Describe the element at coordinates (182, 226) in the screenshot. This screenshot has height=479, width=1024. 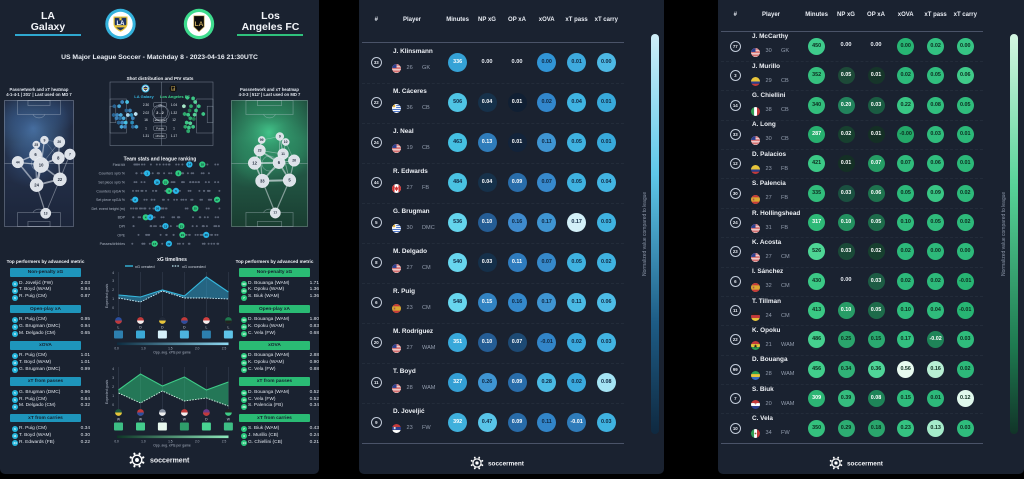
I see `svg-text: 21` at that location.